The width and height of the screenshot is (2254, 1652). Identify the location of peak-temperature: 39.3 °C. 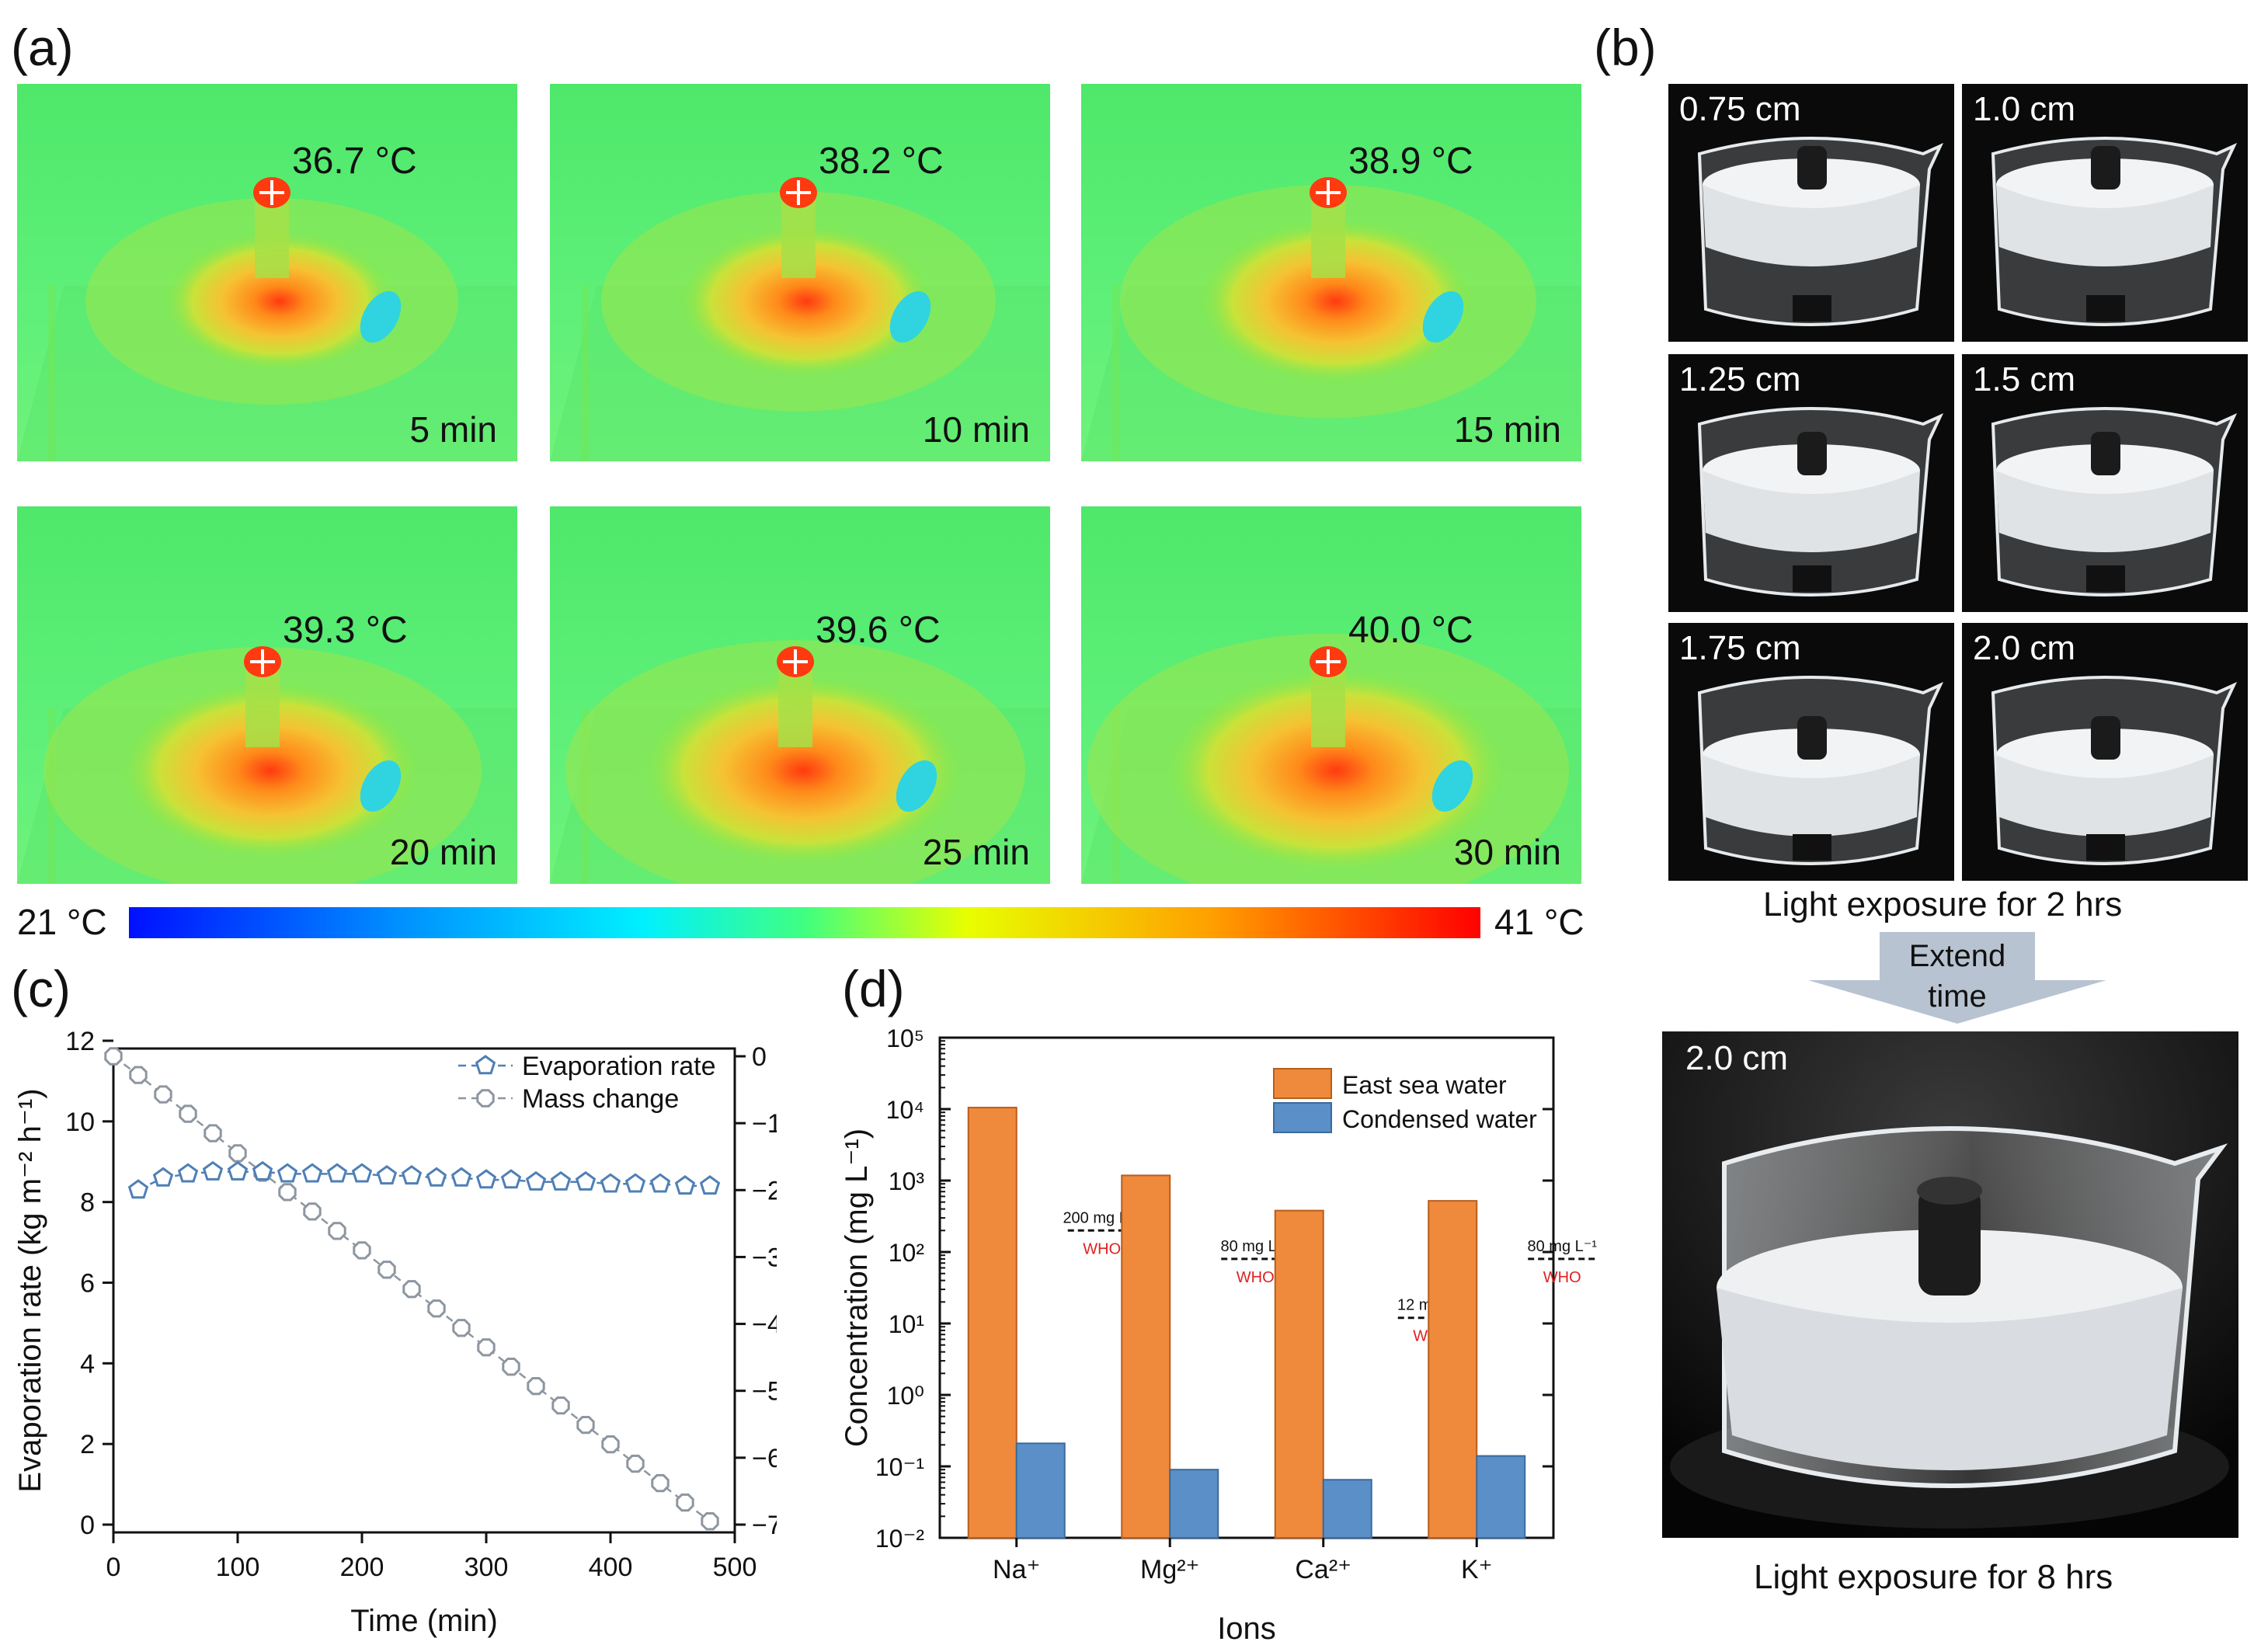
(345, 630).